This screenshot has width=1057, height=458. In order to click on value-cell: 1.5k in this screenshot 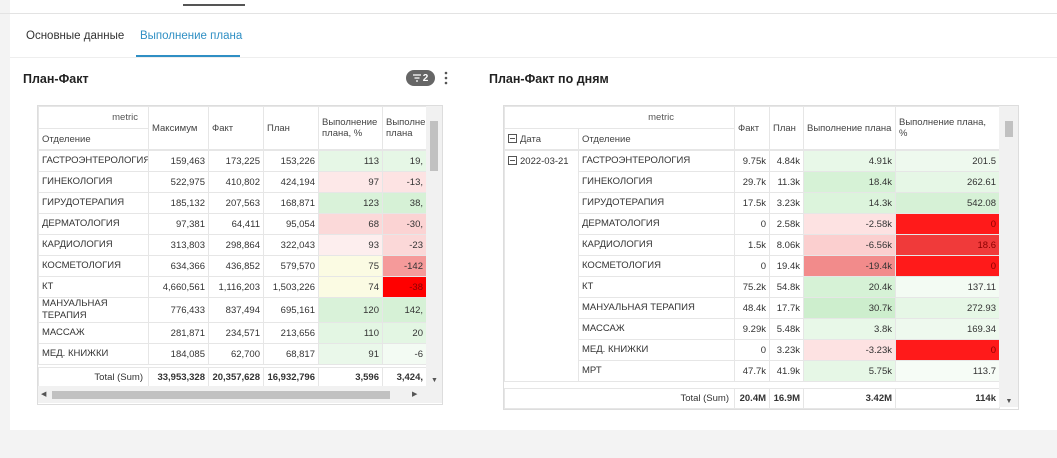, I will do `click(752, 245)`.